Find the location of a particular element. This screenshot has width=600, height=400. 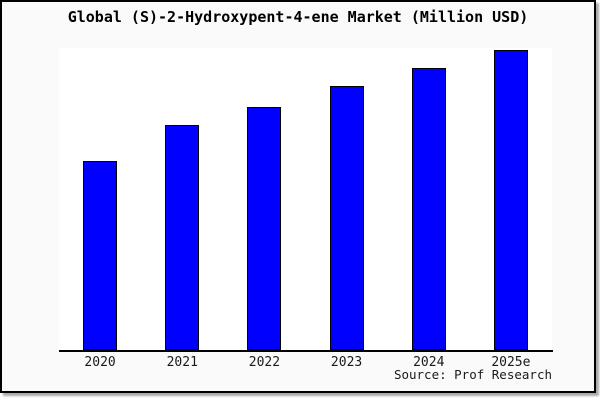

x-tick-label-2023: 2023 is located at coordinates (346, 362).